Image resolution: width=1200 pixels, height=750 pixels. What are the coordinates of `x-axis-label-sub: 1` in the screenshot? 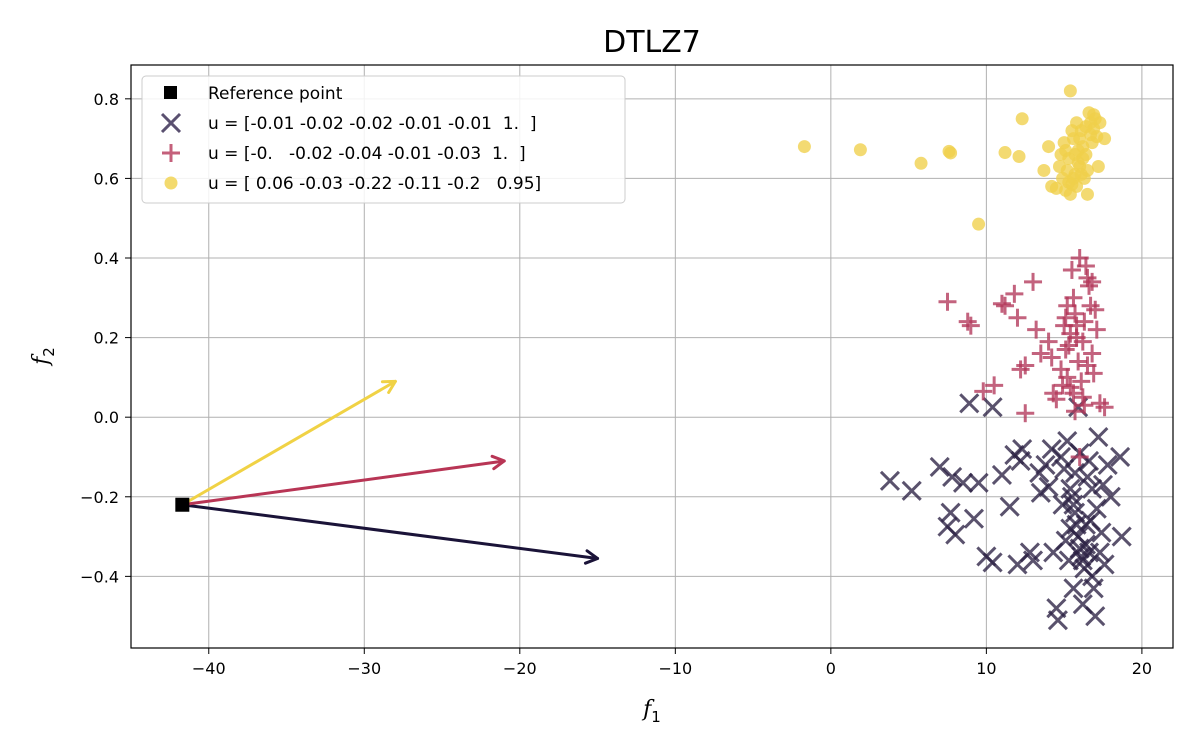 It's located at (656, 717).